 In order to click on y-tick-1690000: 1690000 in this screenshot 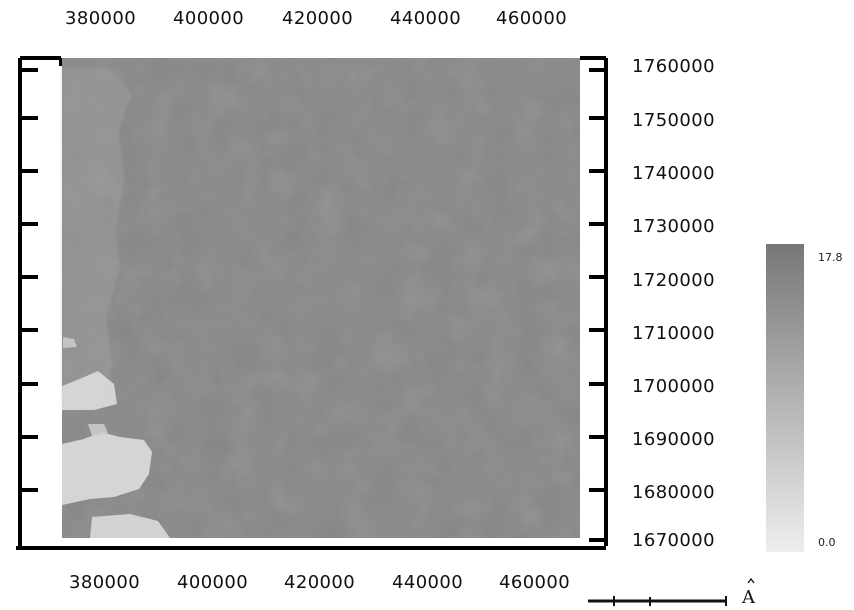, I will do `click(673, 439)`.